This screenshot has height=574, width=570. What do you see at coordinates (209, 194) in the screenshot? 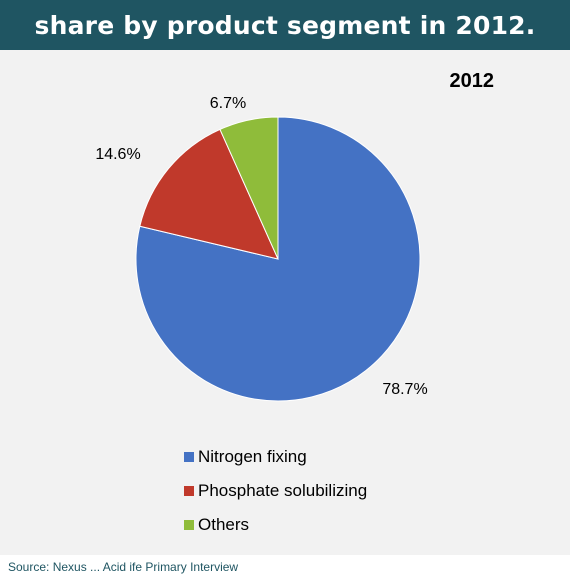
I see `pie-slice-phosphate-solubilizing` at bounding box center [209, 194].